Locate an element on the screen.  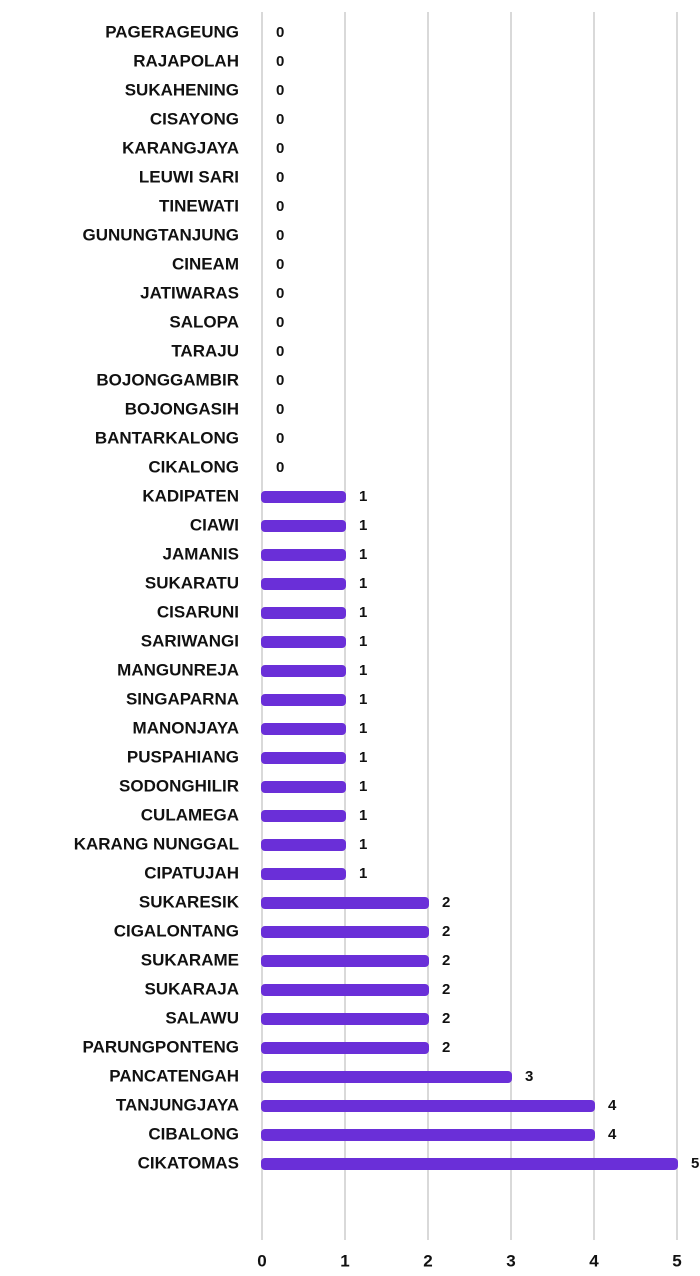
y-tick-label: LEUWI SARI is located at coordinates (189, 176).